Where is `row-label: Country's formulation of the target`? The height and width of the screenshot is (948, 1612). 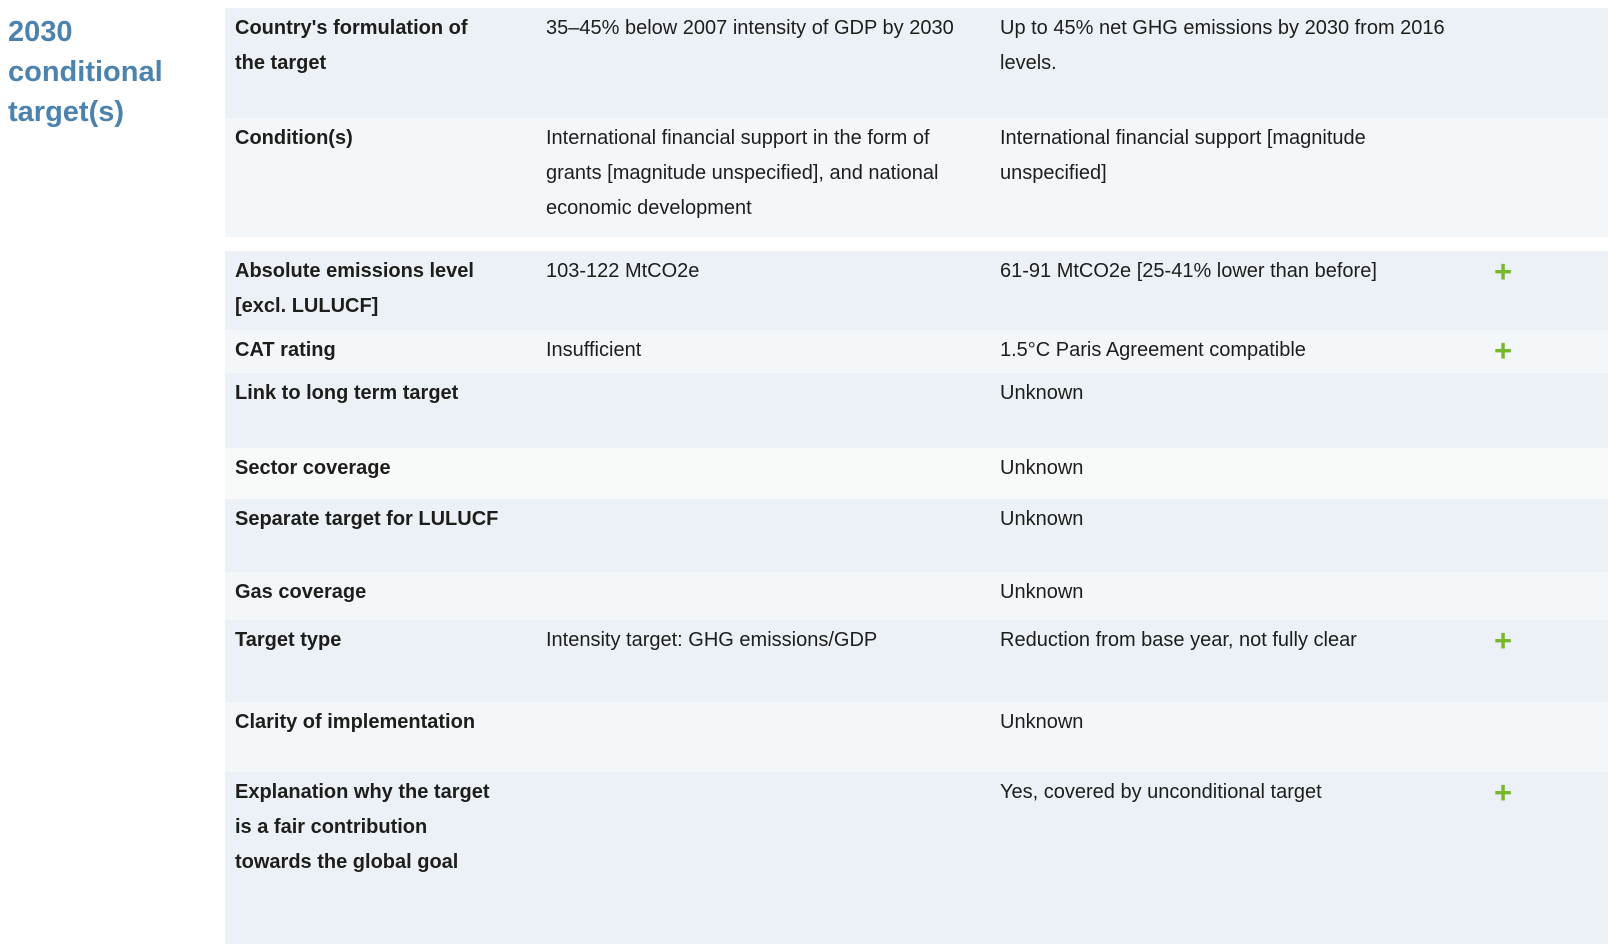
row-label: Country's formulation of the target is located at coordinates (351, 45).